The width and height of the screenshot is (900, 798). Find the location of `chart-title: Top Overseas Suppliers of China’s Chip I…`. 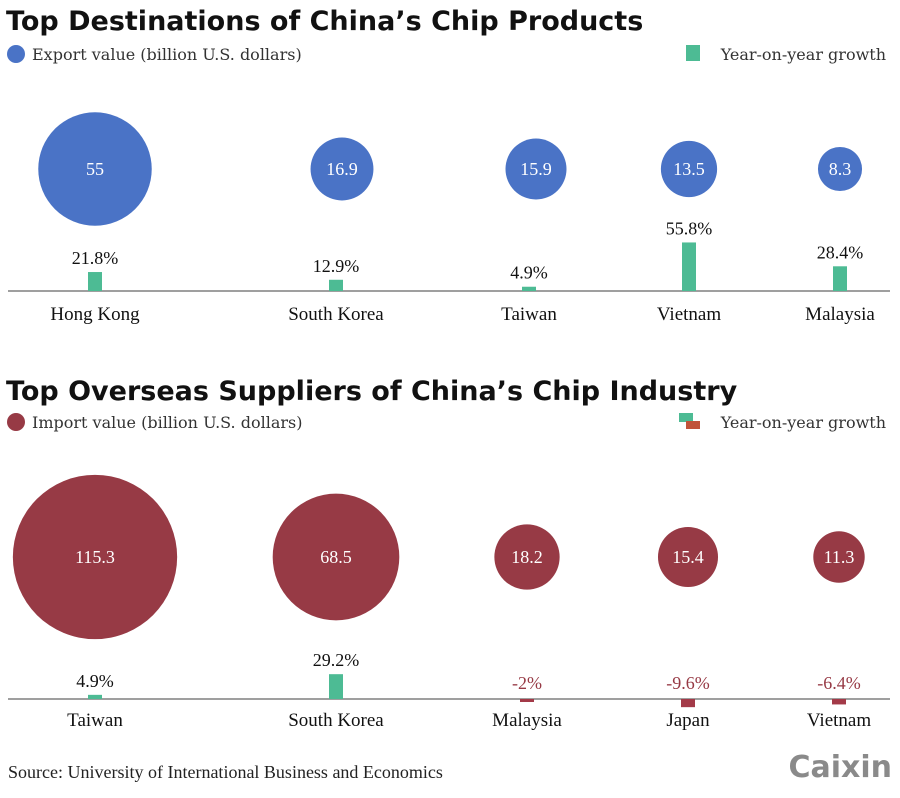

chart-title: Top Overseas Suppliers of China’s Chip I… is located at coordinates (372, 391).